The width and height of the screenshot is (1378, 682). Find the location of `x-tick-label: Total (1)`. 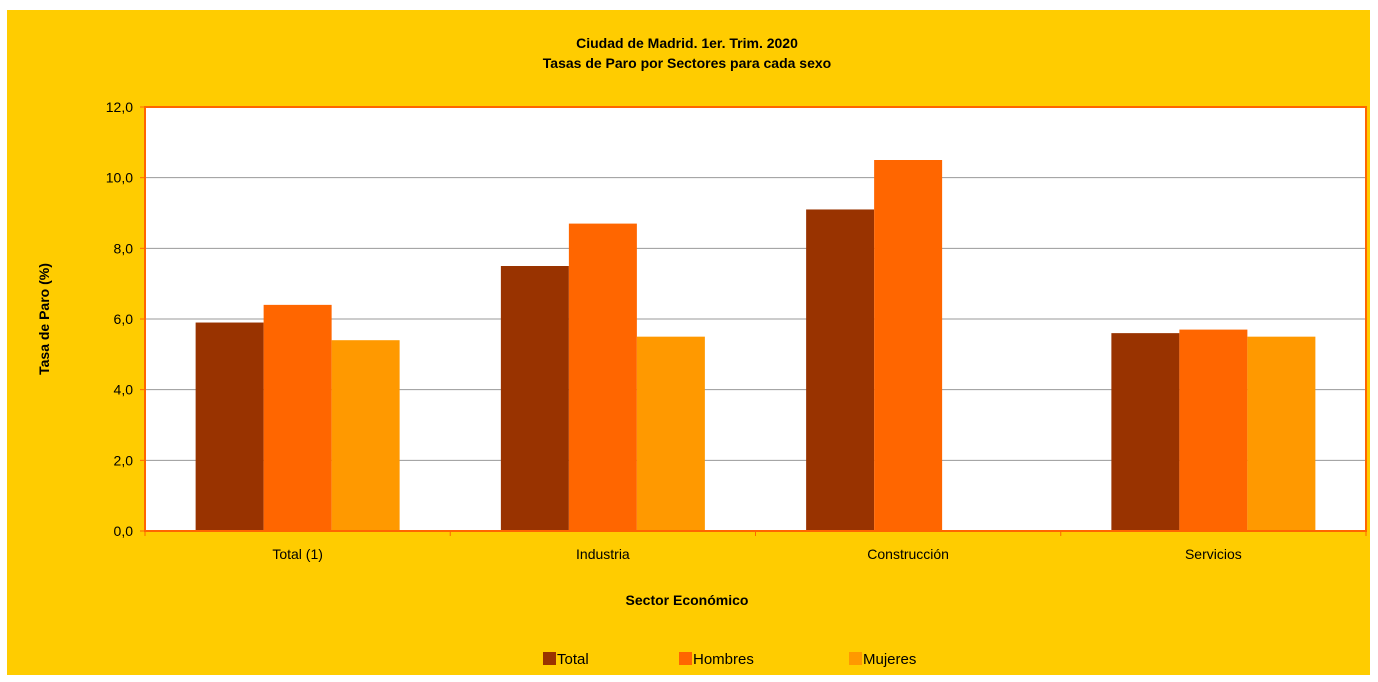

x-tick-label: Total (1) is located at coordinates (297, 554).